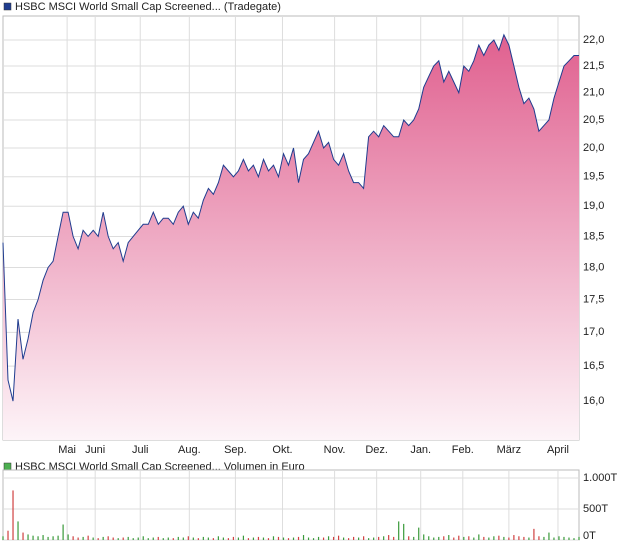  Describe the element at coordinates (593, 148) in the screenshot. I see `y-tick-label: 20,0` at that location.